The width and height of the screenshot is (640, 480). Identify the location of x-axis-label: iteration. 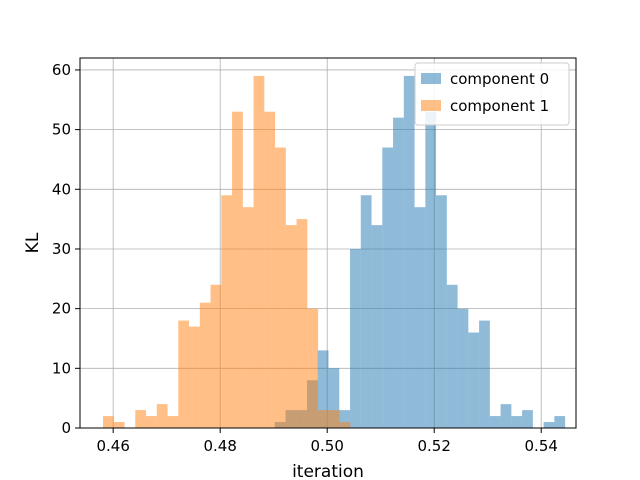
(328, 471).